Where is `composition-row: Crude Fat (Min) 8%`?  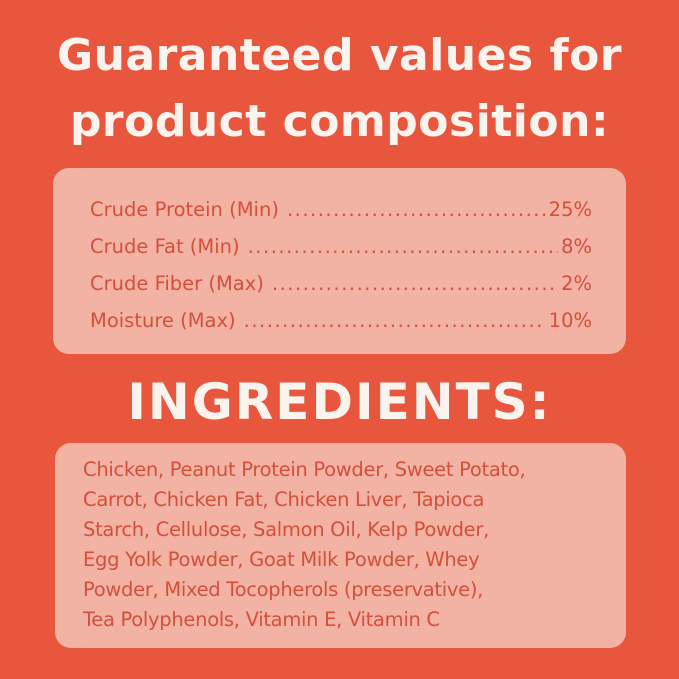 composition-row: Crude Fat (Min) 8% is located at coordinates (341, 246).